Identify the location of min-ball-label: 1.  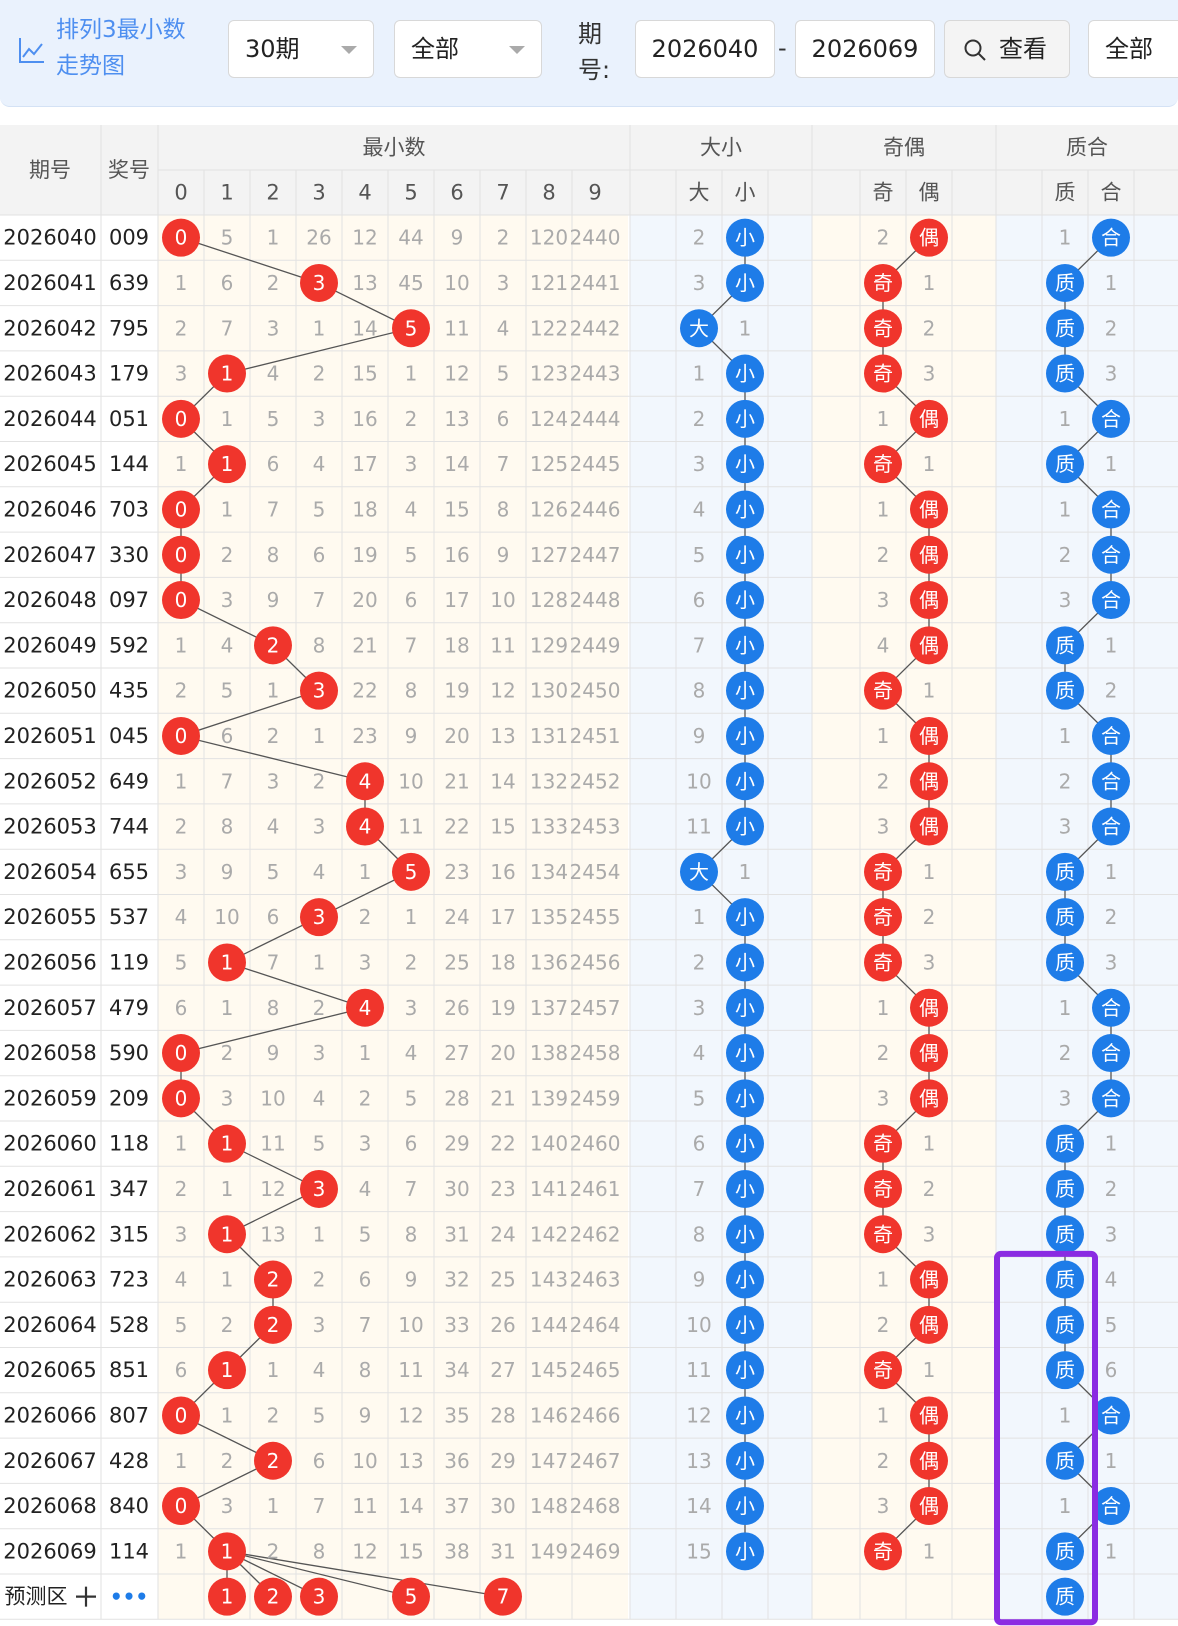
(227, 464).